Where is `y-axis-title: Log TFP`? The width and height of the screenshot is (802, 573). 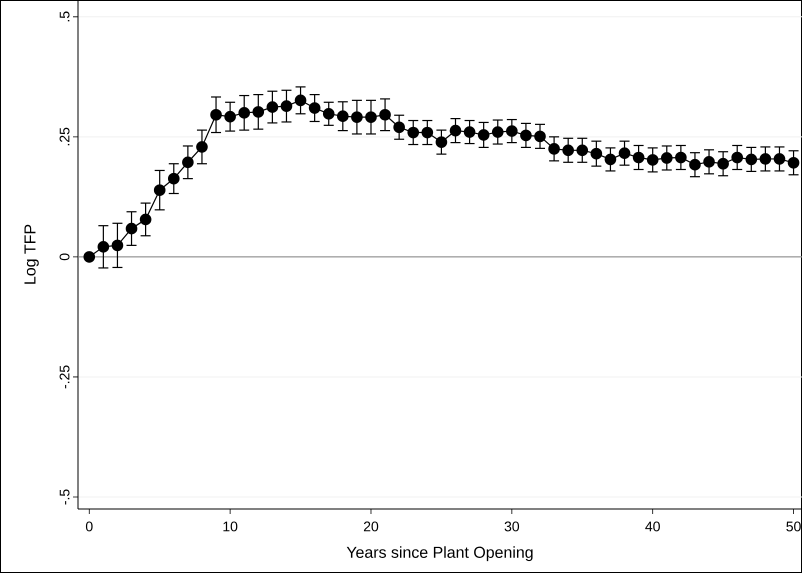
y-axis-title: Log TFP is located at coordinates (31, 254).